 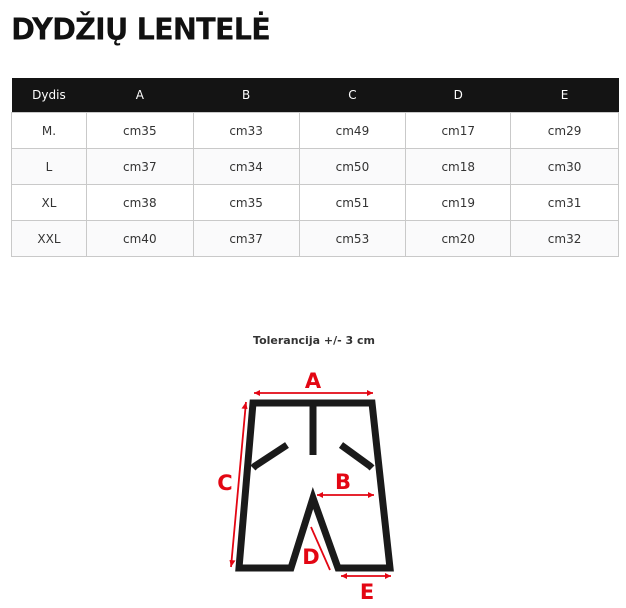 I want to click on column-header: E, so click(x=564, y=95).